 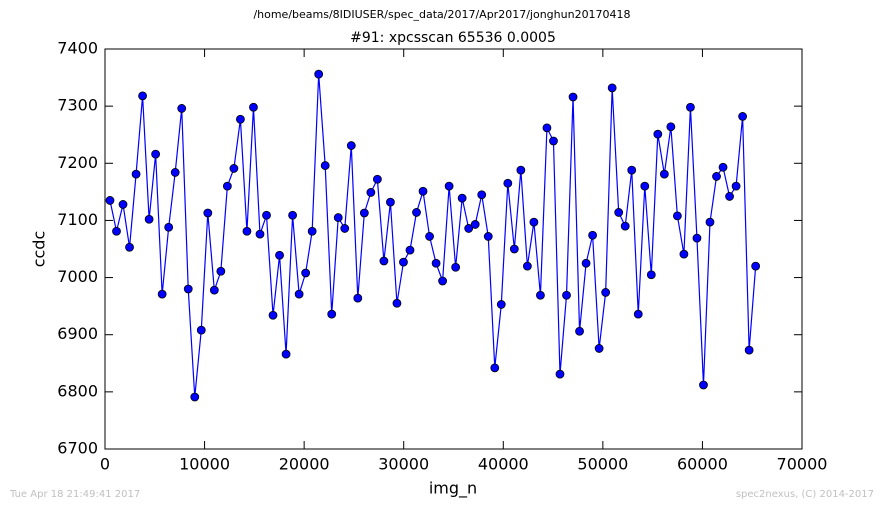 I want to click on x-tick-label: 0, so click(x=105, y=464).